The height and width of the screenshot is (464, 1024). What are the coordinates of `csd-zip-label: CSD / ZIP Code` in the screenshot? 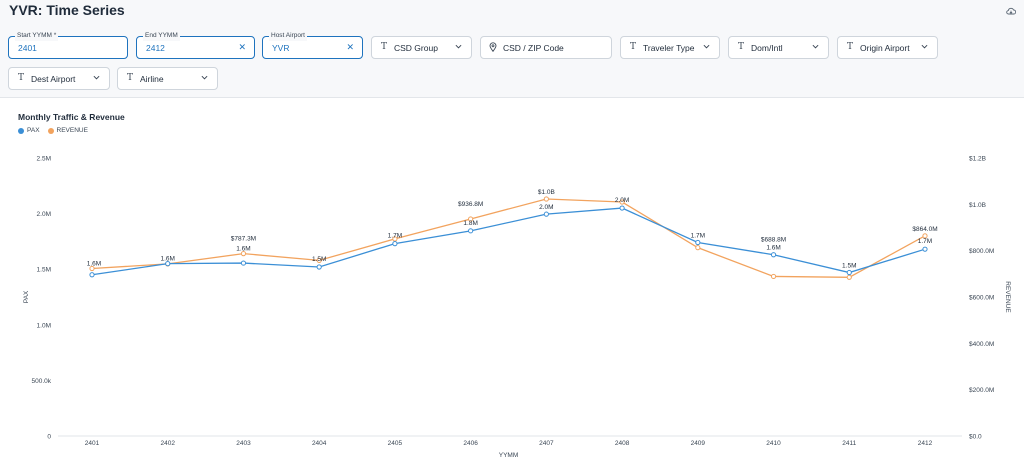 It's located at (533, 48).